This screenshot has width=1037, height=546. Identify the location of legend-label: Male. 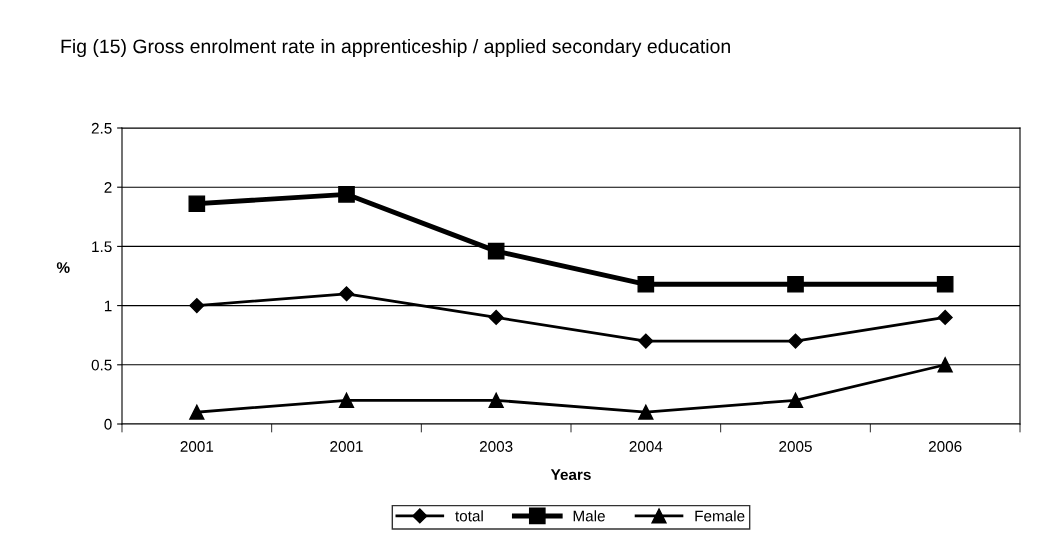
(589, 516).